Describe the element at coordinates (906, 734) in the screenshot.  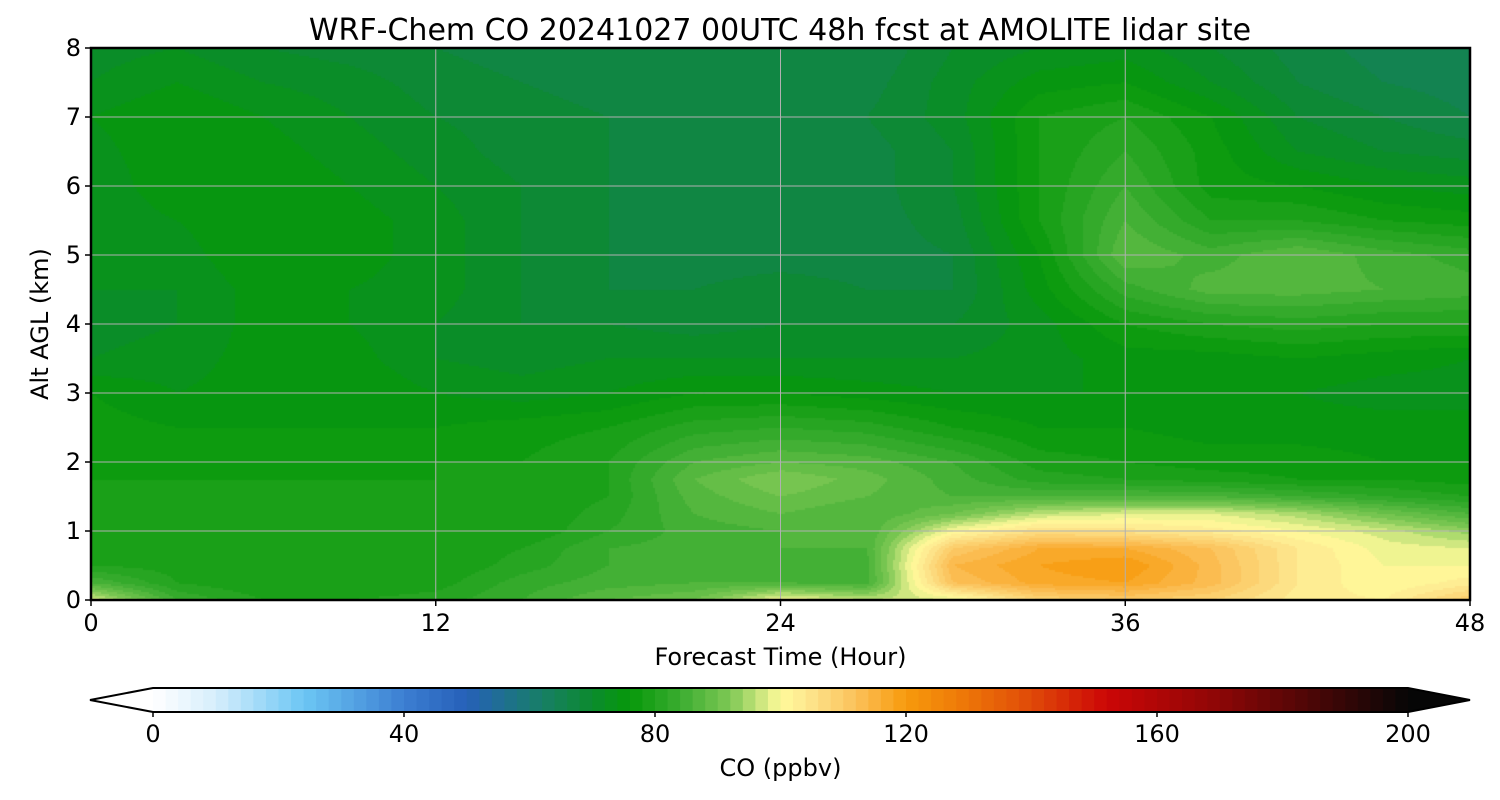
I see `colorbar-tick-label: 120` at that location.